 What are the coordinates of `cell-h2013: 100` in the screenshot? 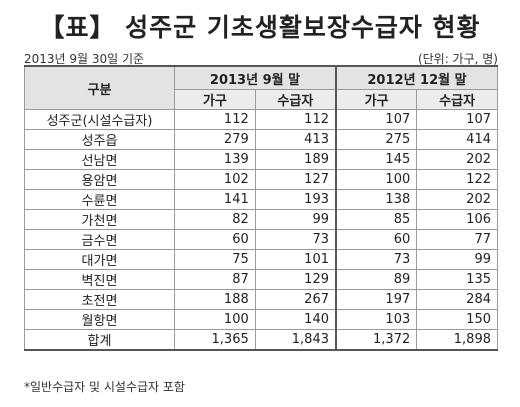 It's located at (215, 319).